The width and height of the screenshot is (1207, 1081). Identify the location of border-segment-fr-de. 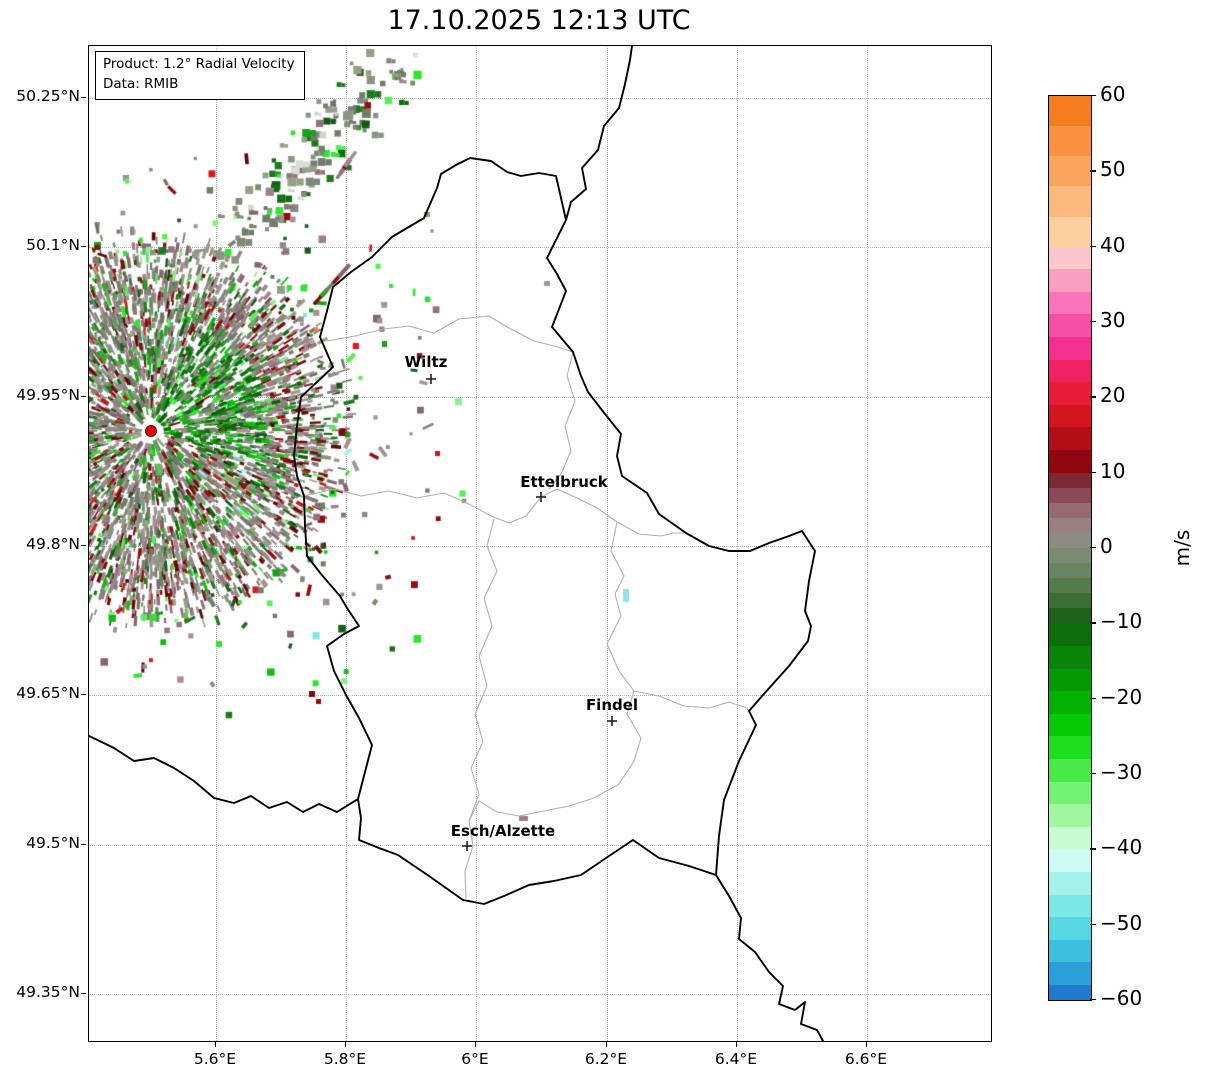
(769, 957).